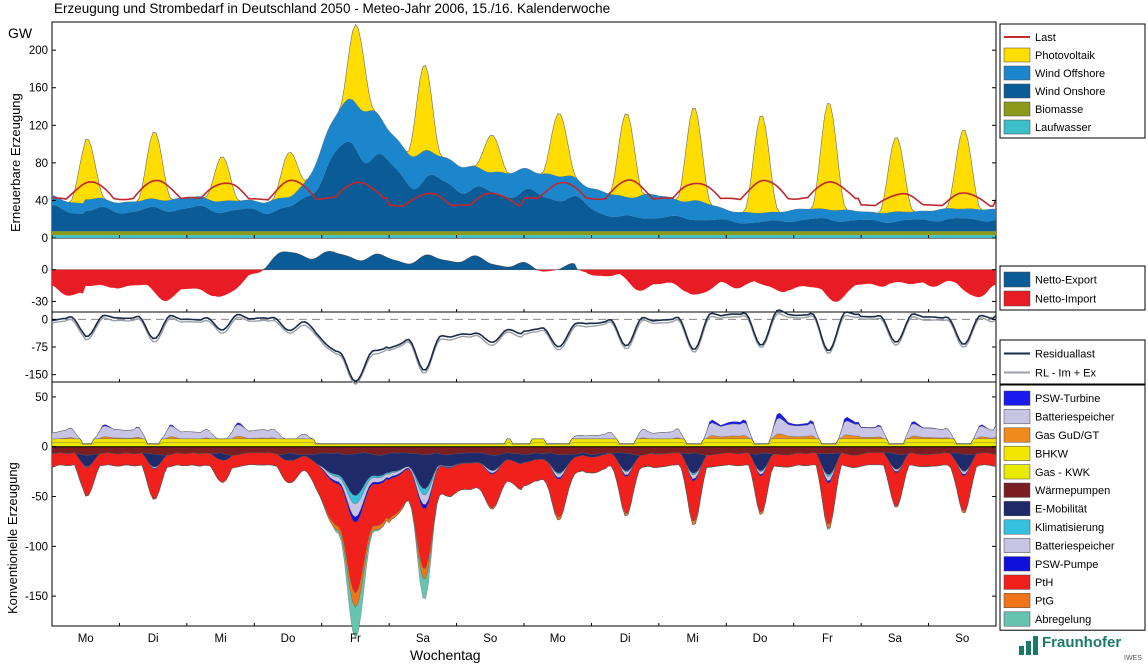  What do you see at coordinates (15, 162) in the screenshot?
I see `y-axis-label-erneuerbare: Erneuerbare Erzeugung` at bounding box center [15, 162].